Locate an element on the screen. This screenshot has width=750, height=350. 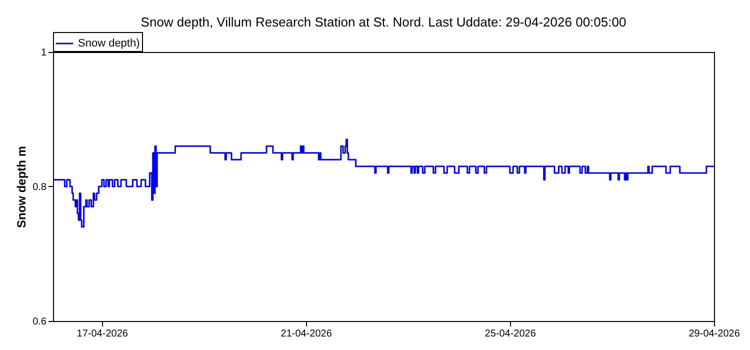
x-tick-label: 17-04-2026 is located at coordinates (102, 334).